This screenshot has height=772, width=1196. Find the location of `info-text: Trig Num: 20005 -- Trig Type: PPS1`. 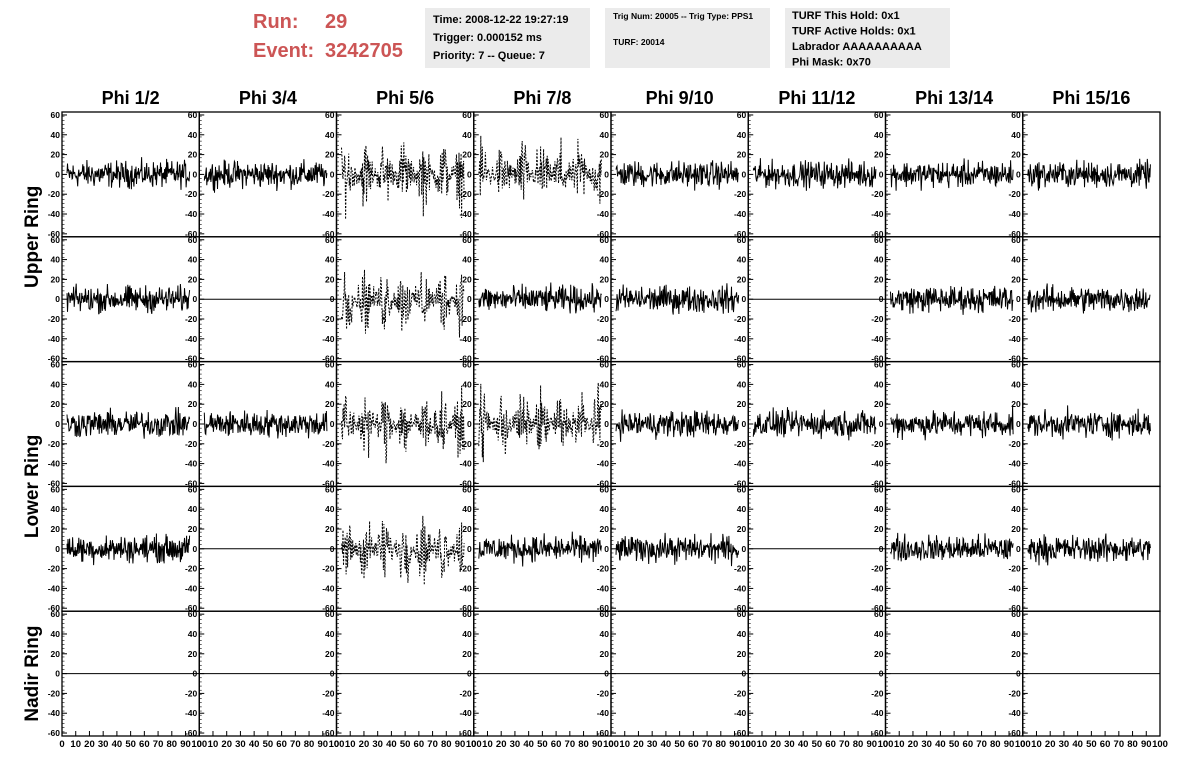

info-text: Trig Num: 20005 -- Trig Type: PPS1 is located at coordinates (683, 16).